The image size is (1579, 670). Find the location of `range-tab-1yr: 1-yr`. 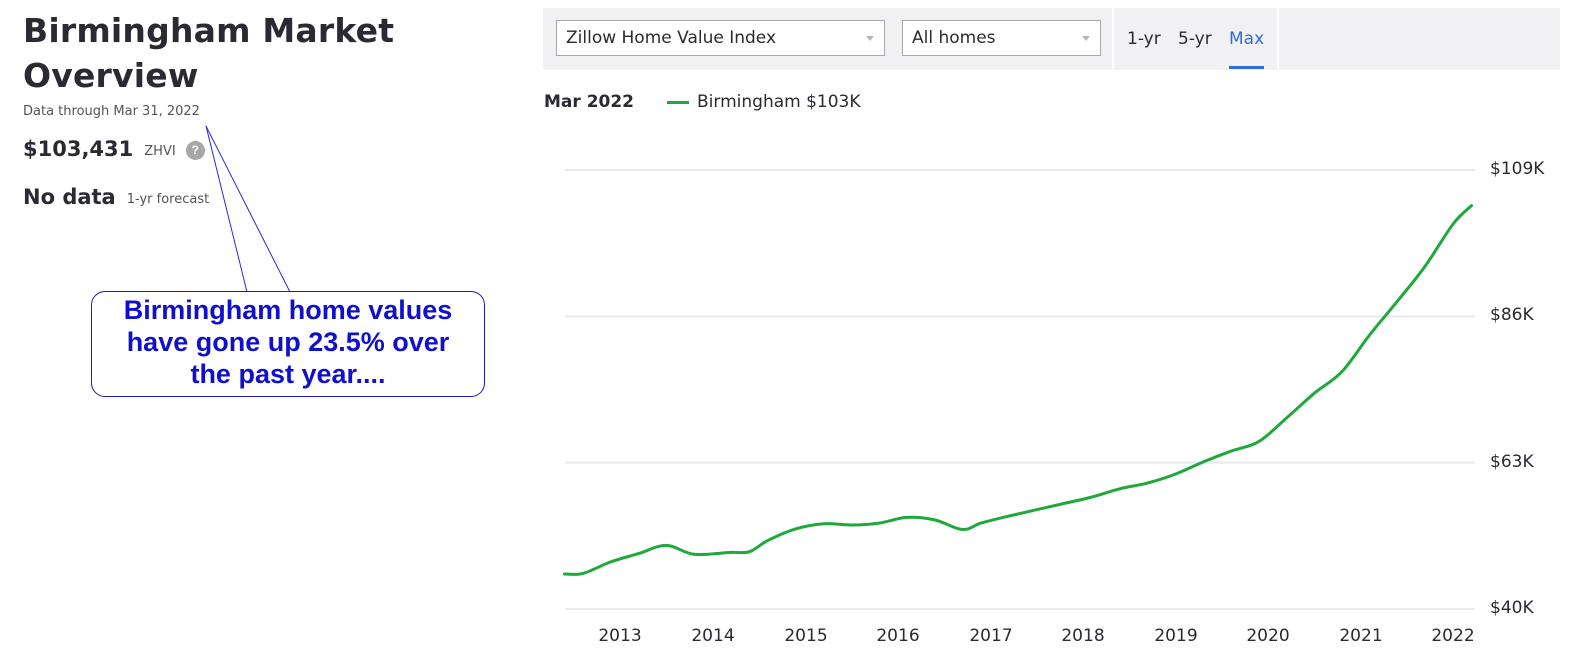

range-tab-1yr: 1-yr is located at coordinates (1144, 39).